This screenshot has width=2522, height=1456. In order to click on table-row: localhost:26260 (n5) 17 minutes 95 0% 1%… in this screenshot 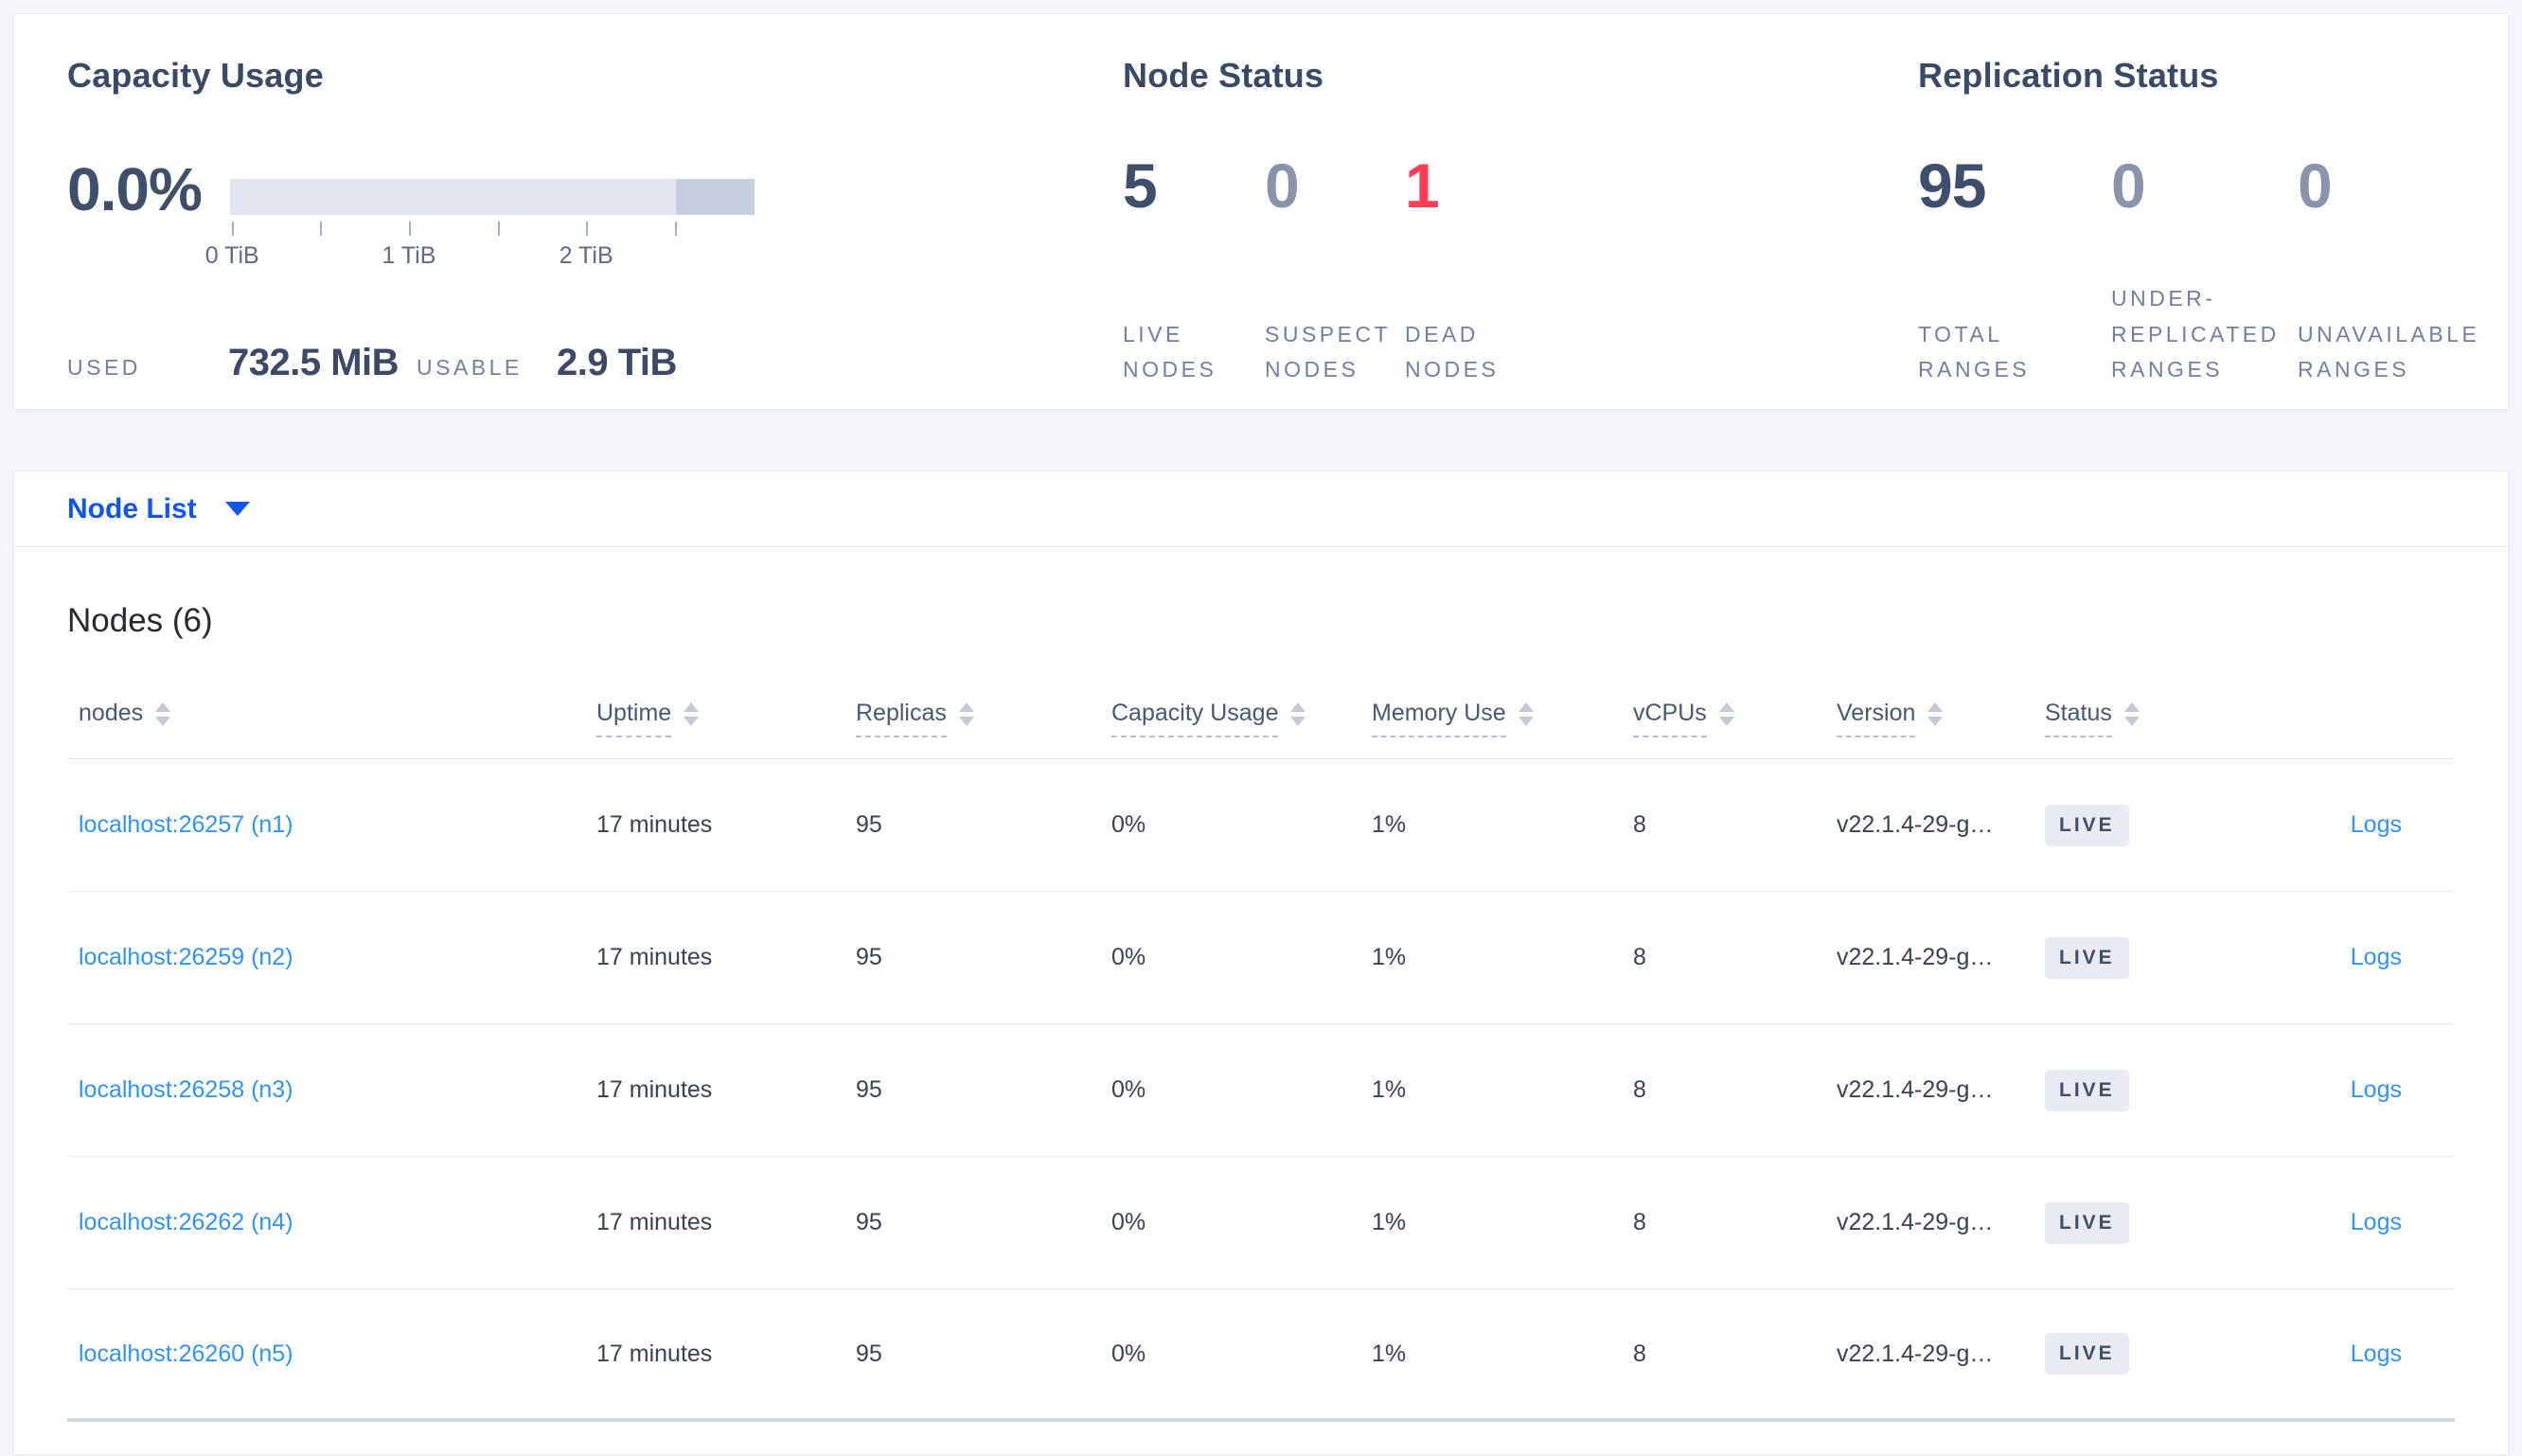, I will do `click(1261, 1355)`.